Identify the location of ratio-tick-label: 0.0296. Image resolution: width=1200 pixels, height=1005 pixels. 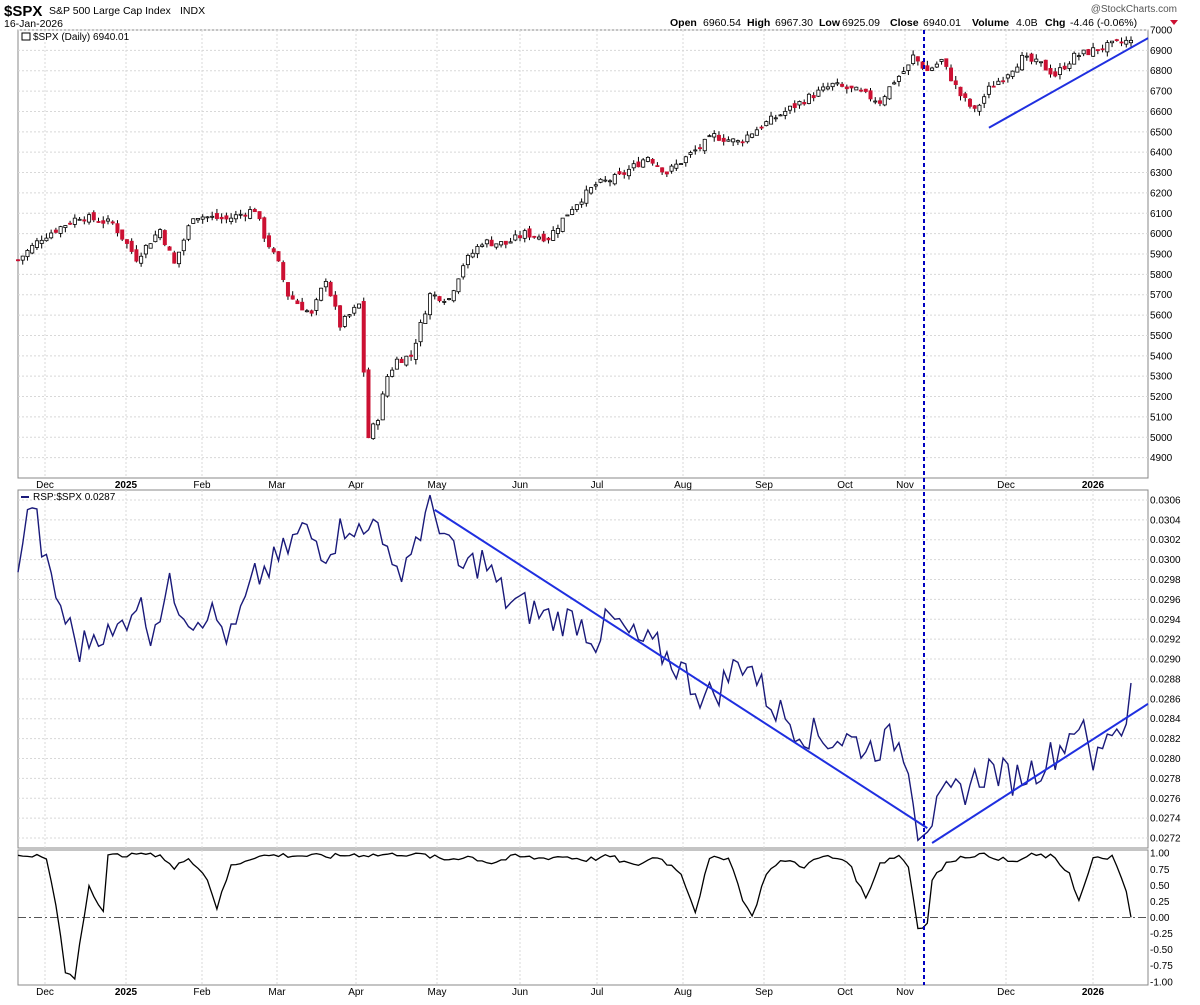
(1165, 600).